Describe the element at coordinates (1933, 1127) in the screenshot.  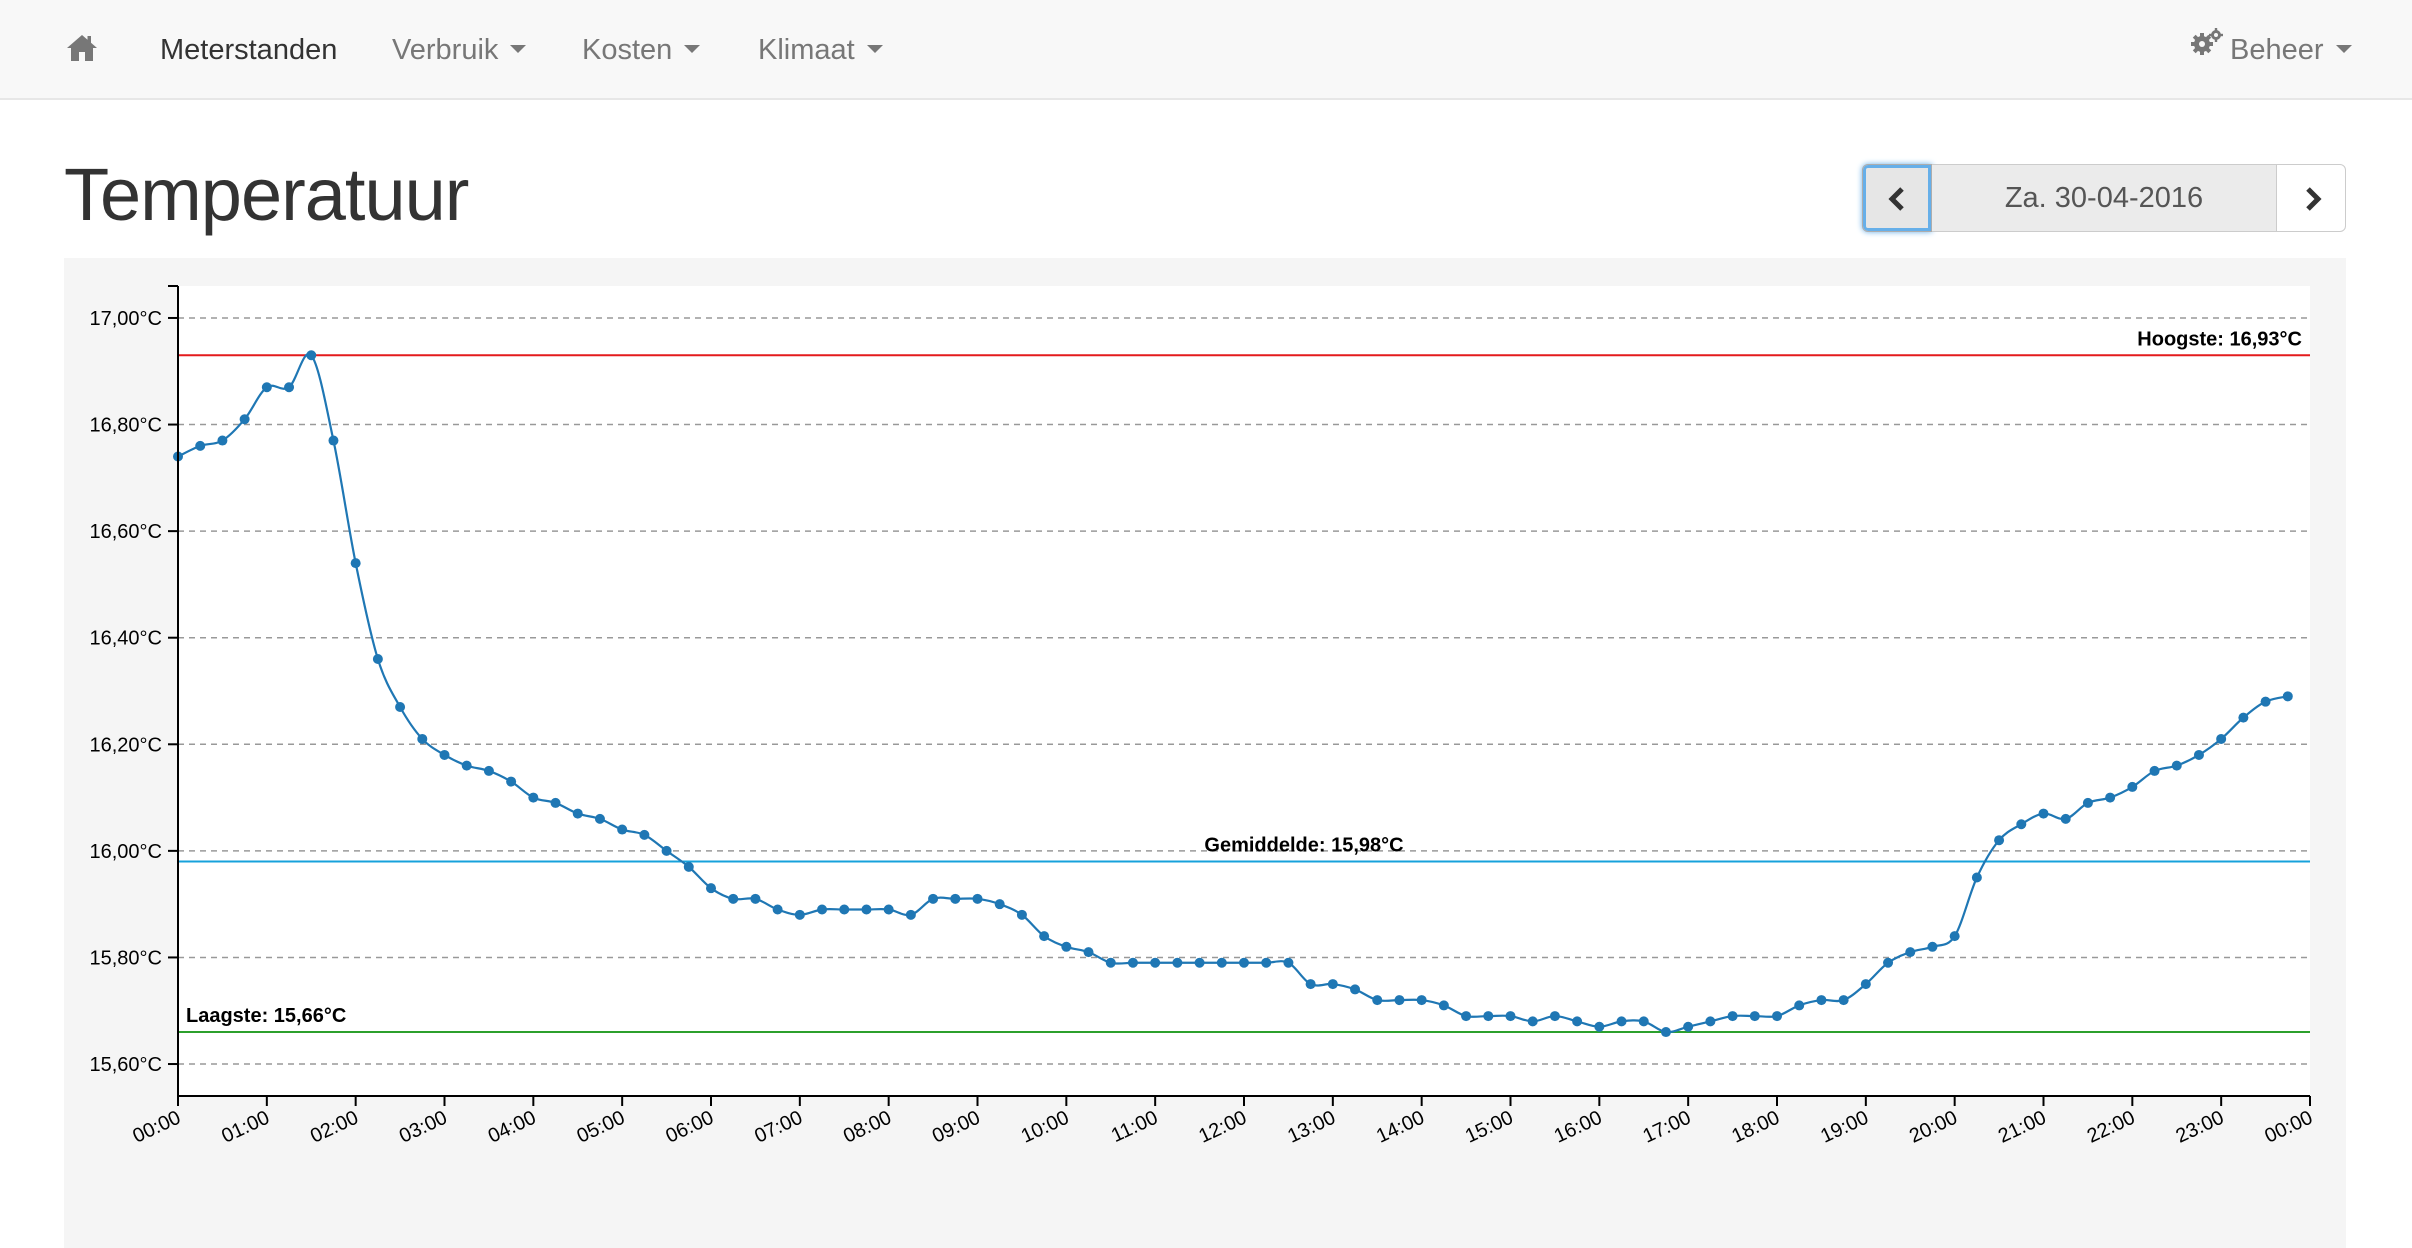
I see `x-tick-label: 20:00` at that location.